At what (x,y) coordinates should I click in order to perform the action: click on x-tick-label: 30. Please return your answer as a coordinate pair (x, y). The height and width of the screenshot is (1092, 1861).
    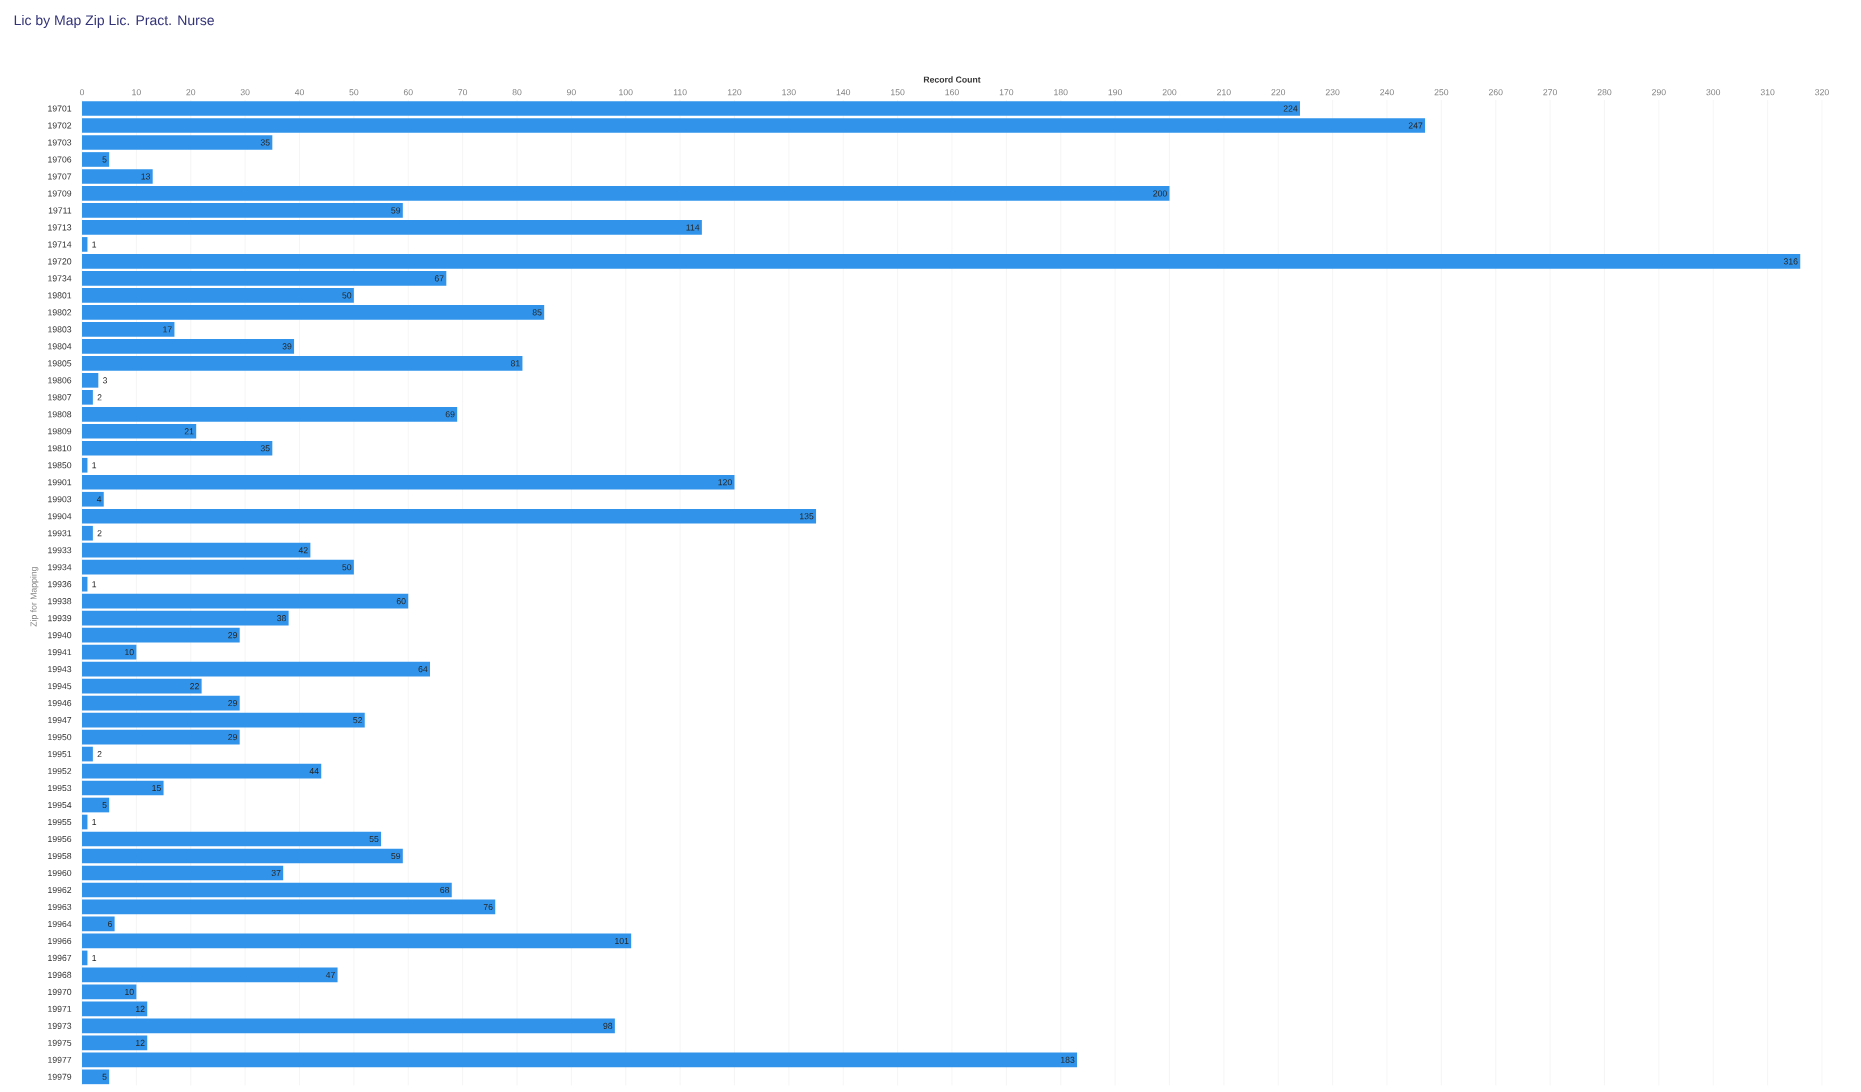
    Looking at the image, I should click on (245, 92).